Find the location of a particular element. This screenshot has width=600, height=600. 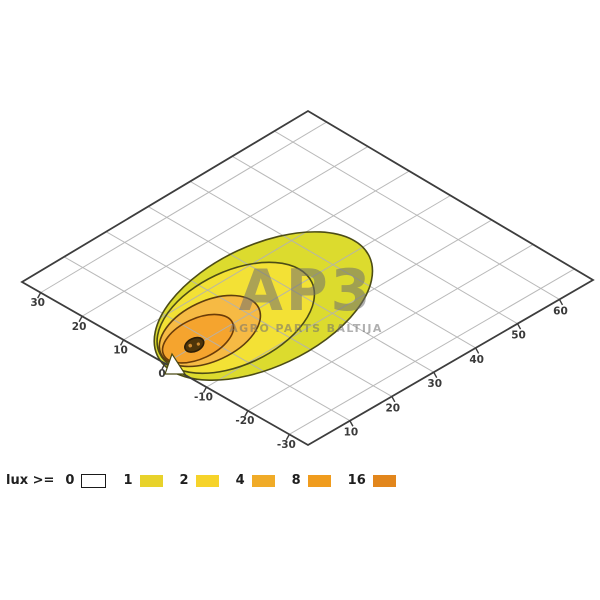

svg-text: 0 is located at coordinates (161, 374).